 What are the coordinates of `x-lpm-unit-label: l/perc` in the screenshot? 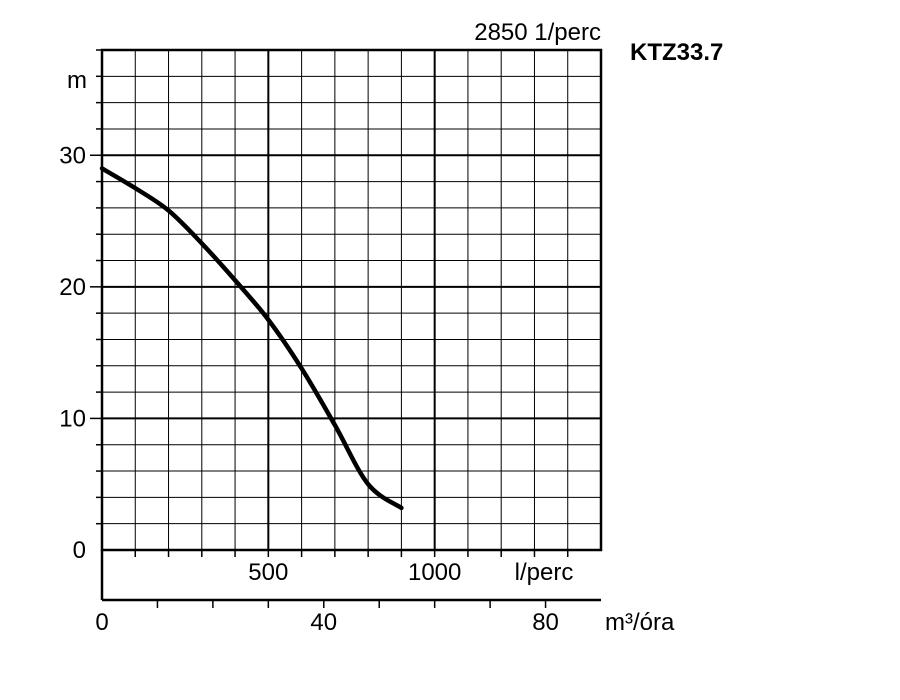 It's located at (544, 572).